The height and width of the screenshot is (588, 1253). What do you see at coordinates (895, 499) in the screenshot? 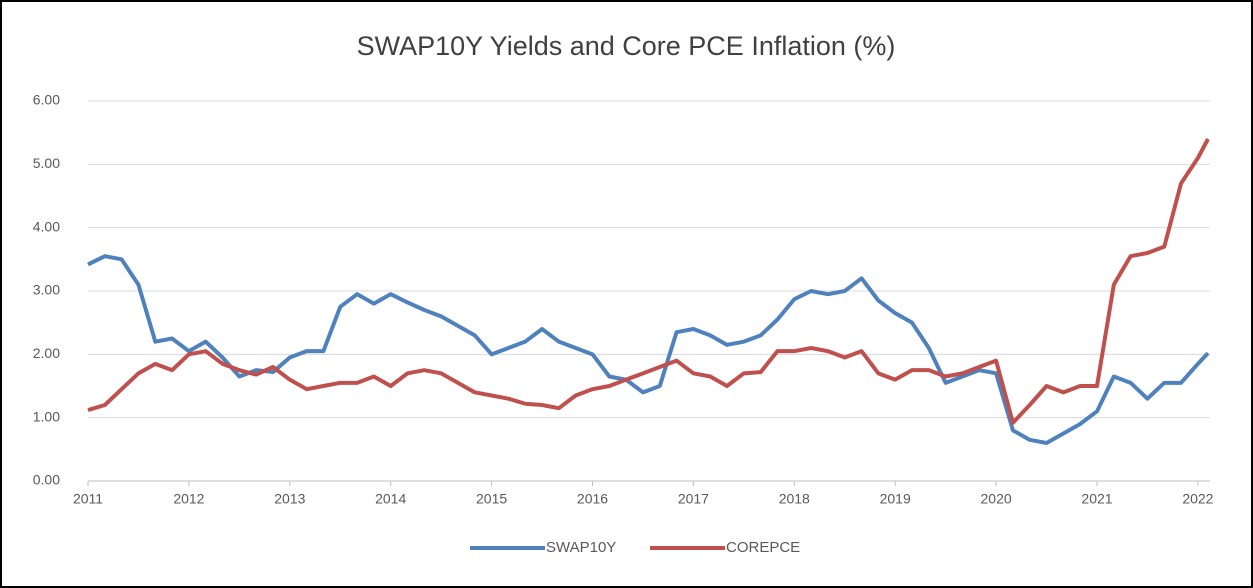
I see `x-tick-label: 2019` at bounding box center [895, 499].